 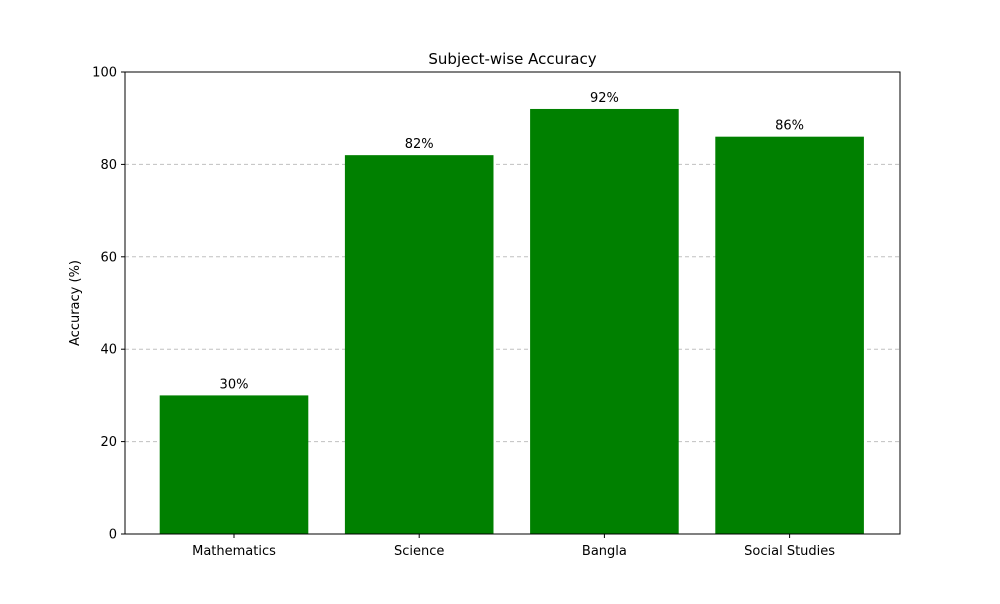 I want to click on y-axis-label: Accuracy (%), so click(x=75, y=303).